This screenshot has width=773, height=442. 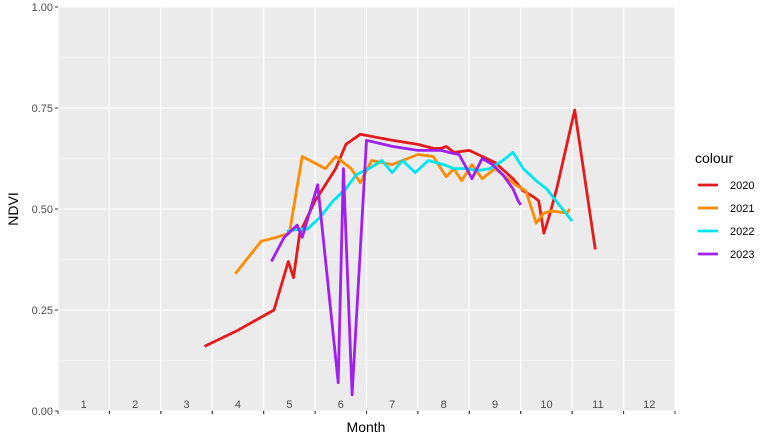 I want to click on y-tick-label: 0.00, so click(x=42, y=412).